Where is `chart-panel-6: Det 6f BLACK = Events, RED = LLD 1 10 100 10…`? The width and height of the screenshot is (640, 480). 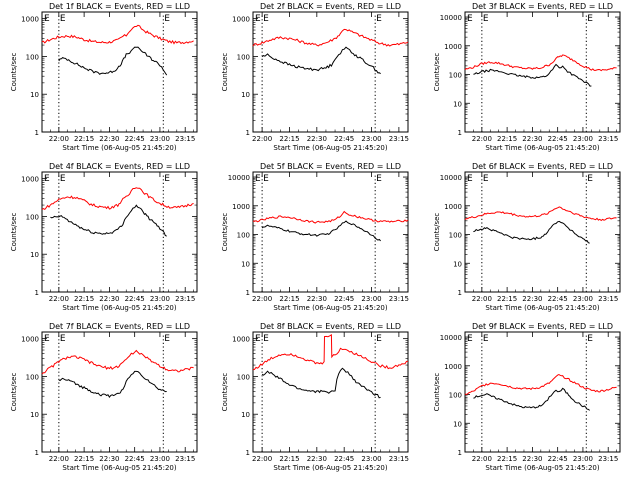 chart-panel-6: Det 6f BLACK = Events, RED = LLD 1 10 100 10… is located at coordinates (527, 237).